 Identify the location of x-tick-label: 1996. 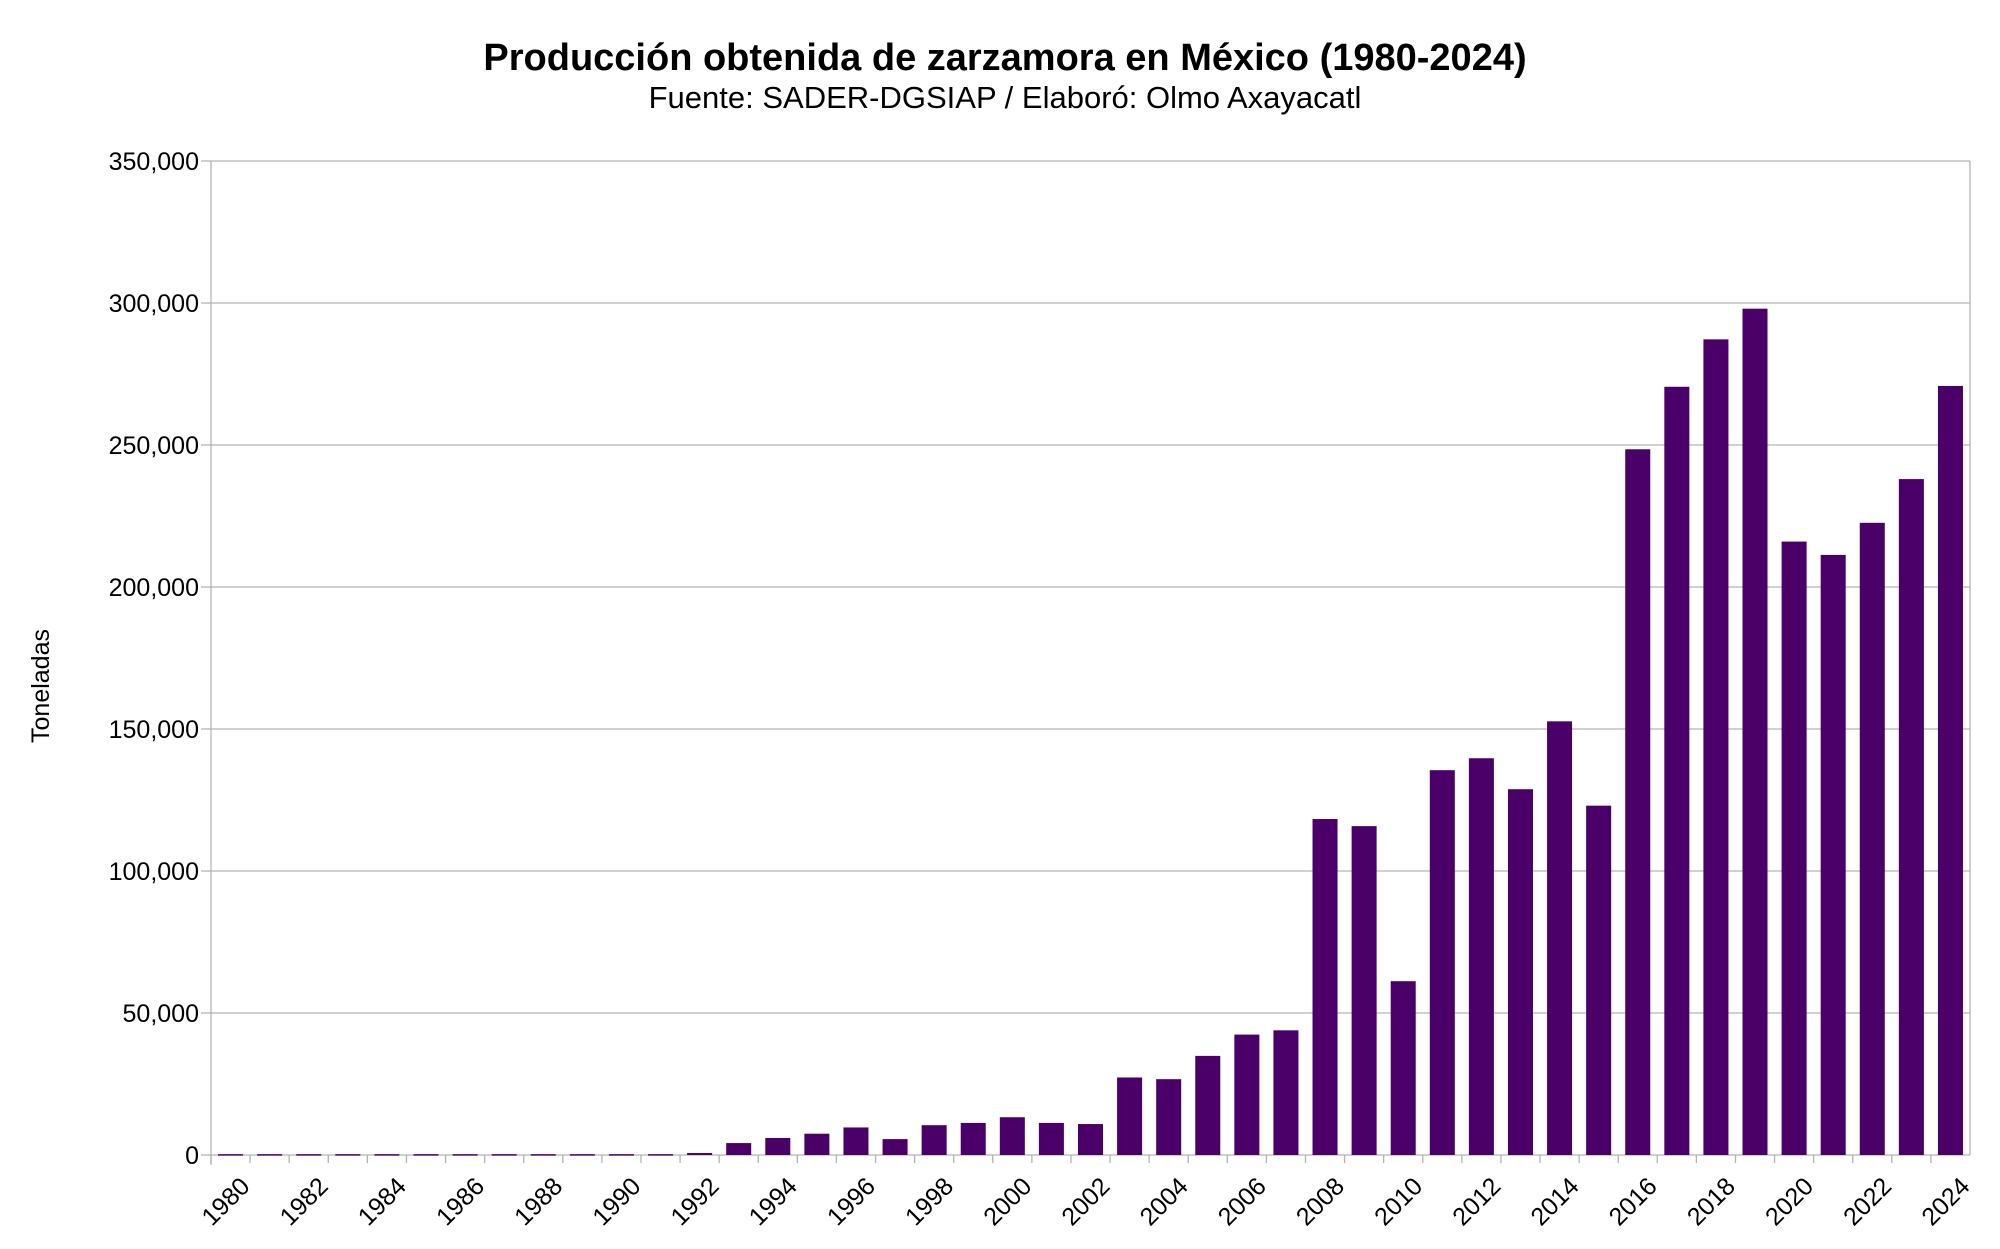
(851, 1201).